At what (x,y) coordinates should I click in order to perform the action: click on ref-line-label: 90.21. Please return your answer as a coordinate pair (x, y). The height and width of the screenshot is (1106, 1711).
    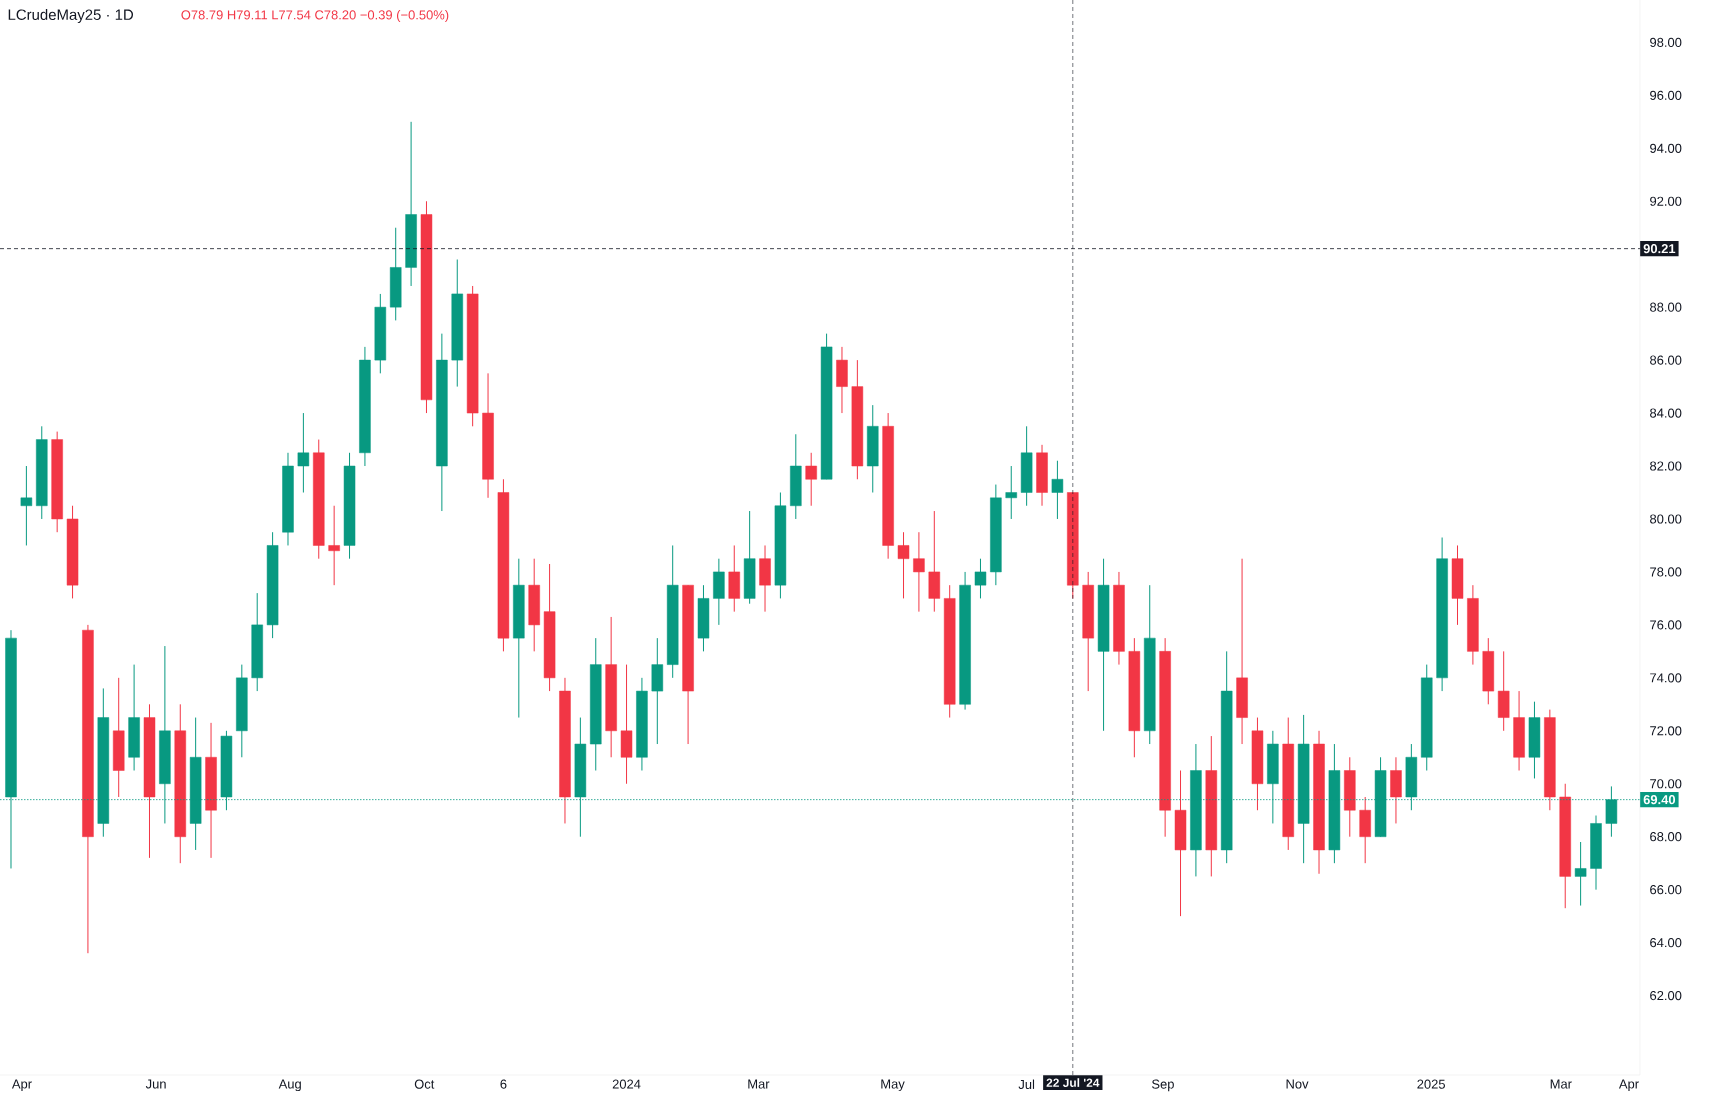
    Looking at the image, I should click on (1659, 249).